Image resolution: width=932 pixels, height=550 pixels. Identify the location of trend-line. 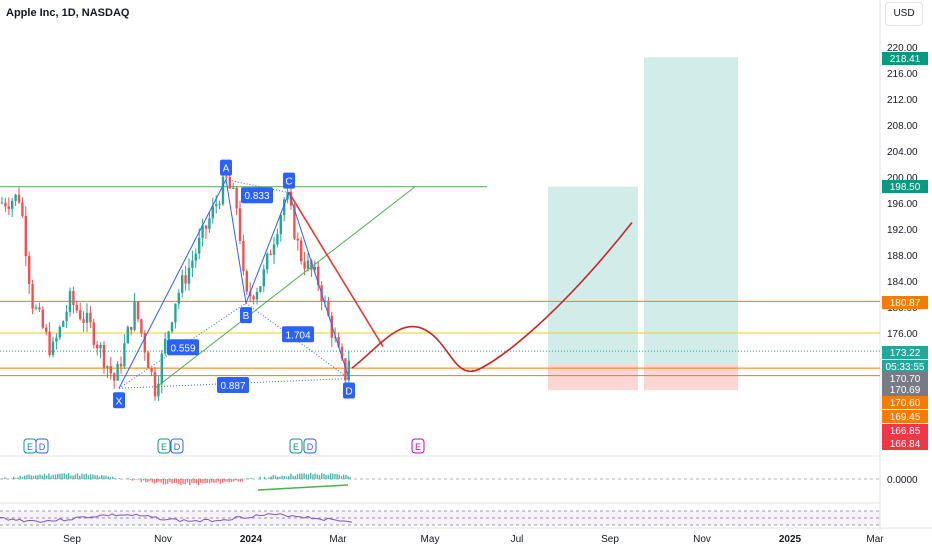
(285, 287).